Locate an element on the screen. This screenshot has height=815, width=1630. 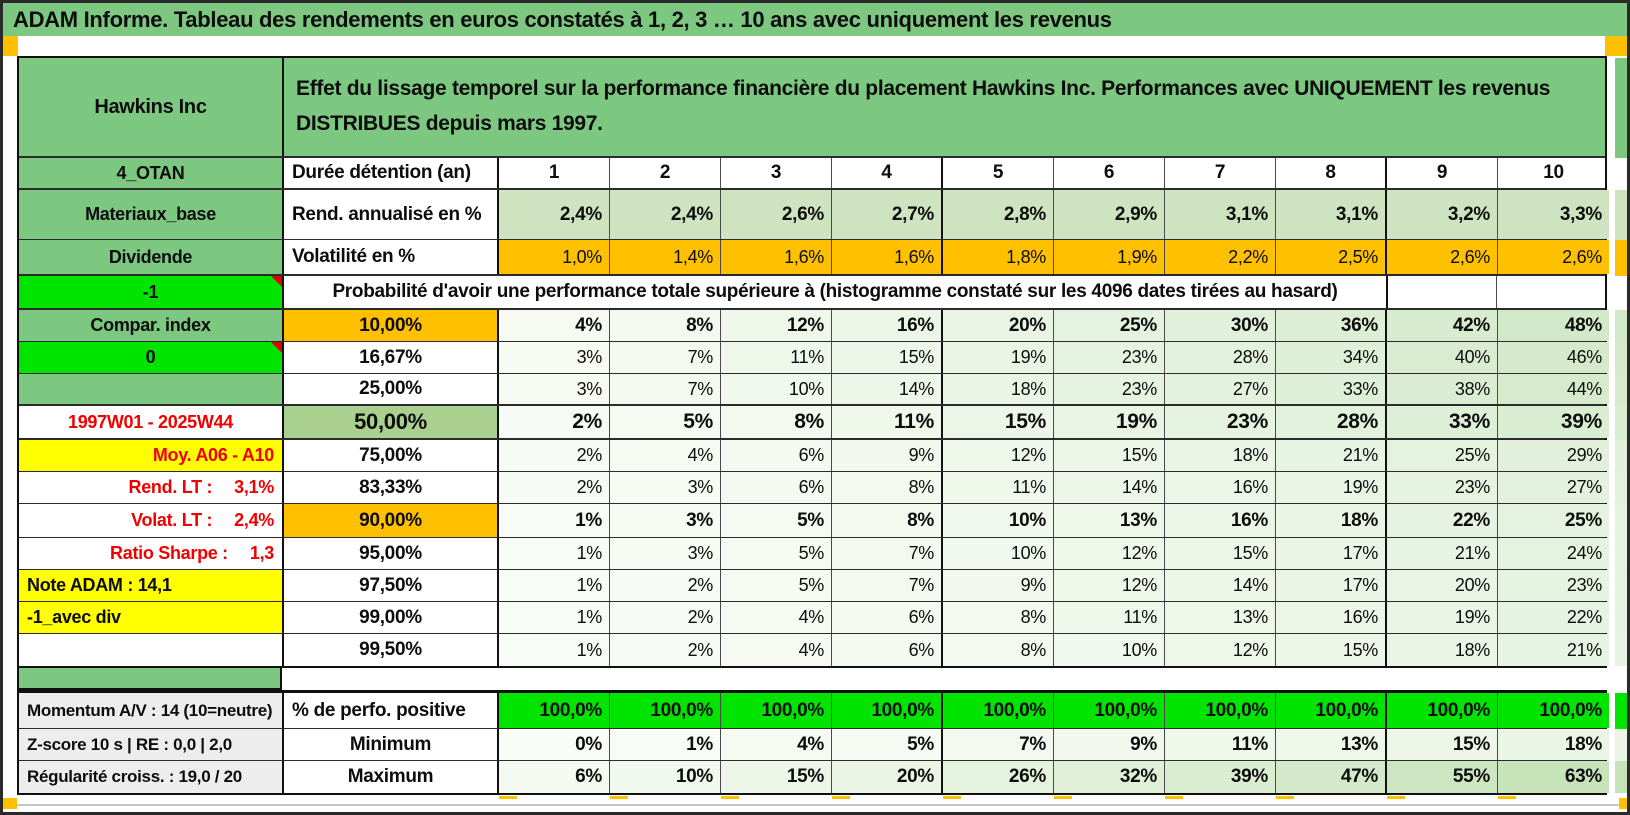
data-cell: 25% is located at coordinates (1553, 520).